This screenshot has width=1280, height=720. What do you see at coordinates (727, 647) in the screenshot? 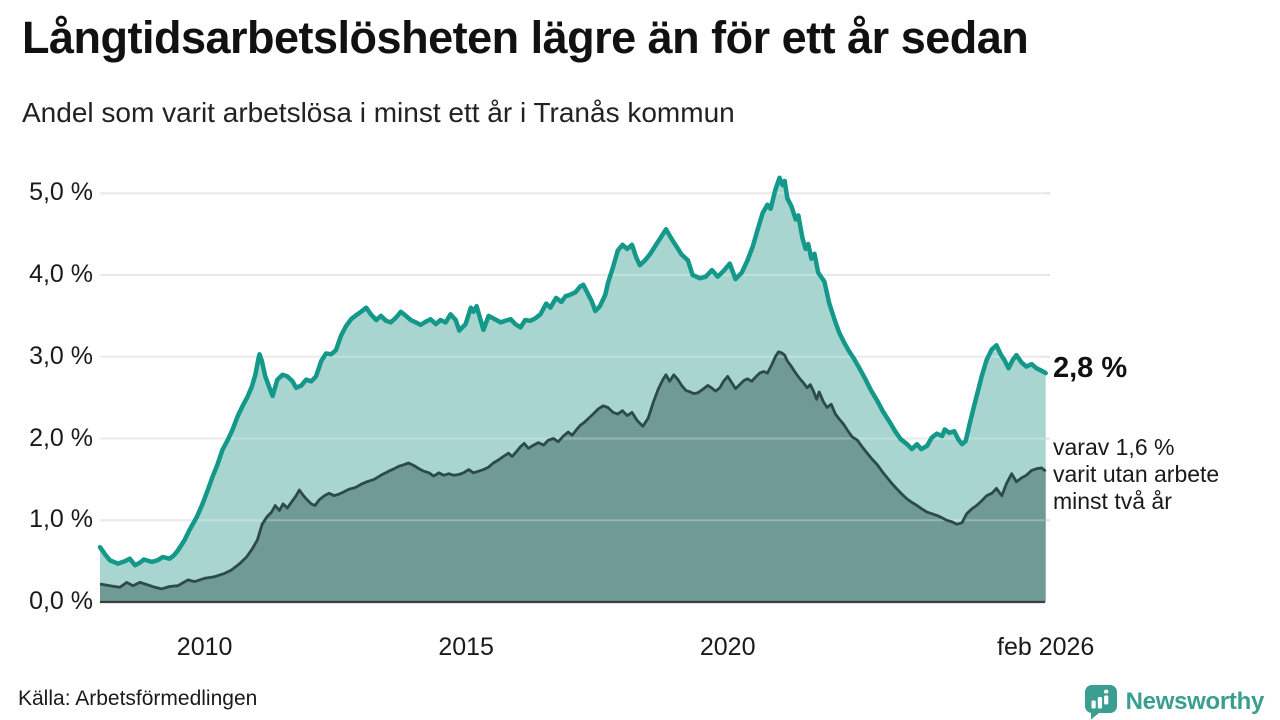
I see `x-axis-label: 2020` at bounding box center [727, 647].